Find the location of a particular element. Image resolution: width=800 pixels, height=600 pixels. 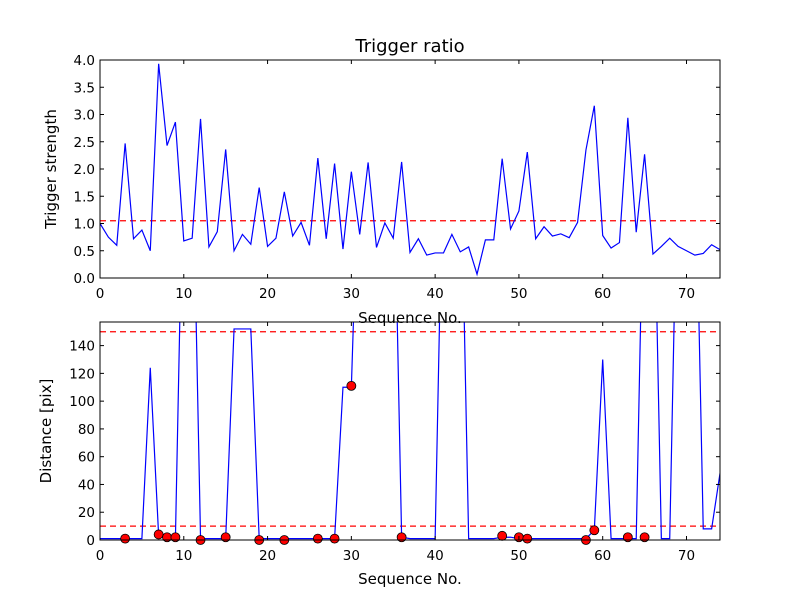

y-tick-label: 2.5 is located at coordinates (84, 143).